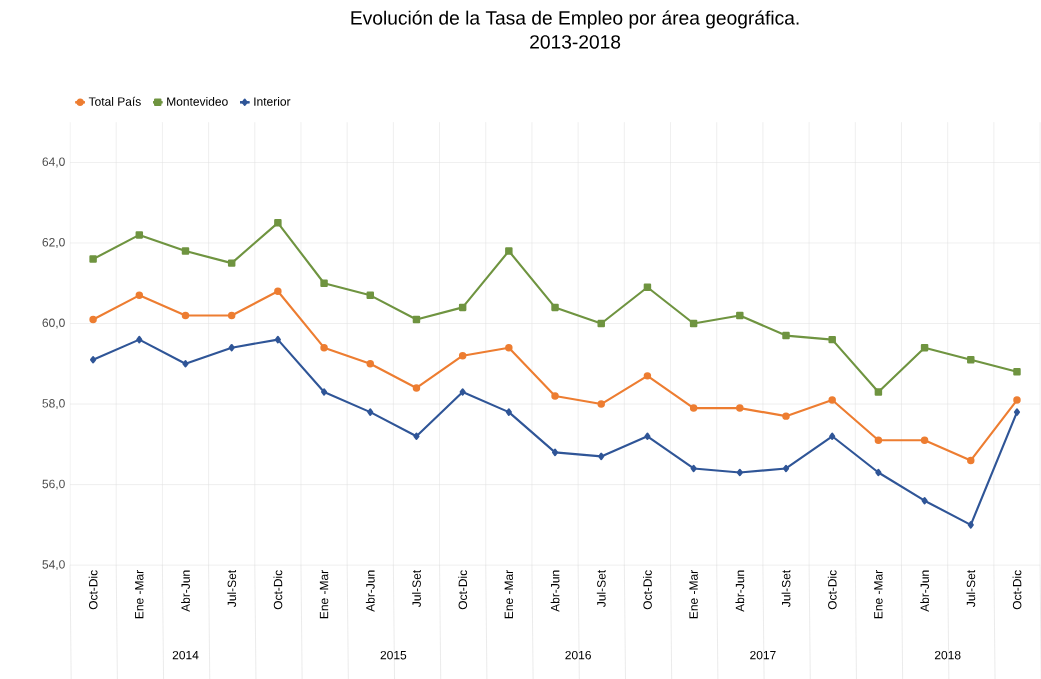  What do you see at coordinates (53, 404) in the screenshot?
I see `y-tick-label: 58,0` at bounding box center [53, 404].